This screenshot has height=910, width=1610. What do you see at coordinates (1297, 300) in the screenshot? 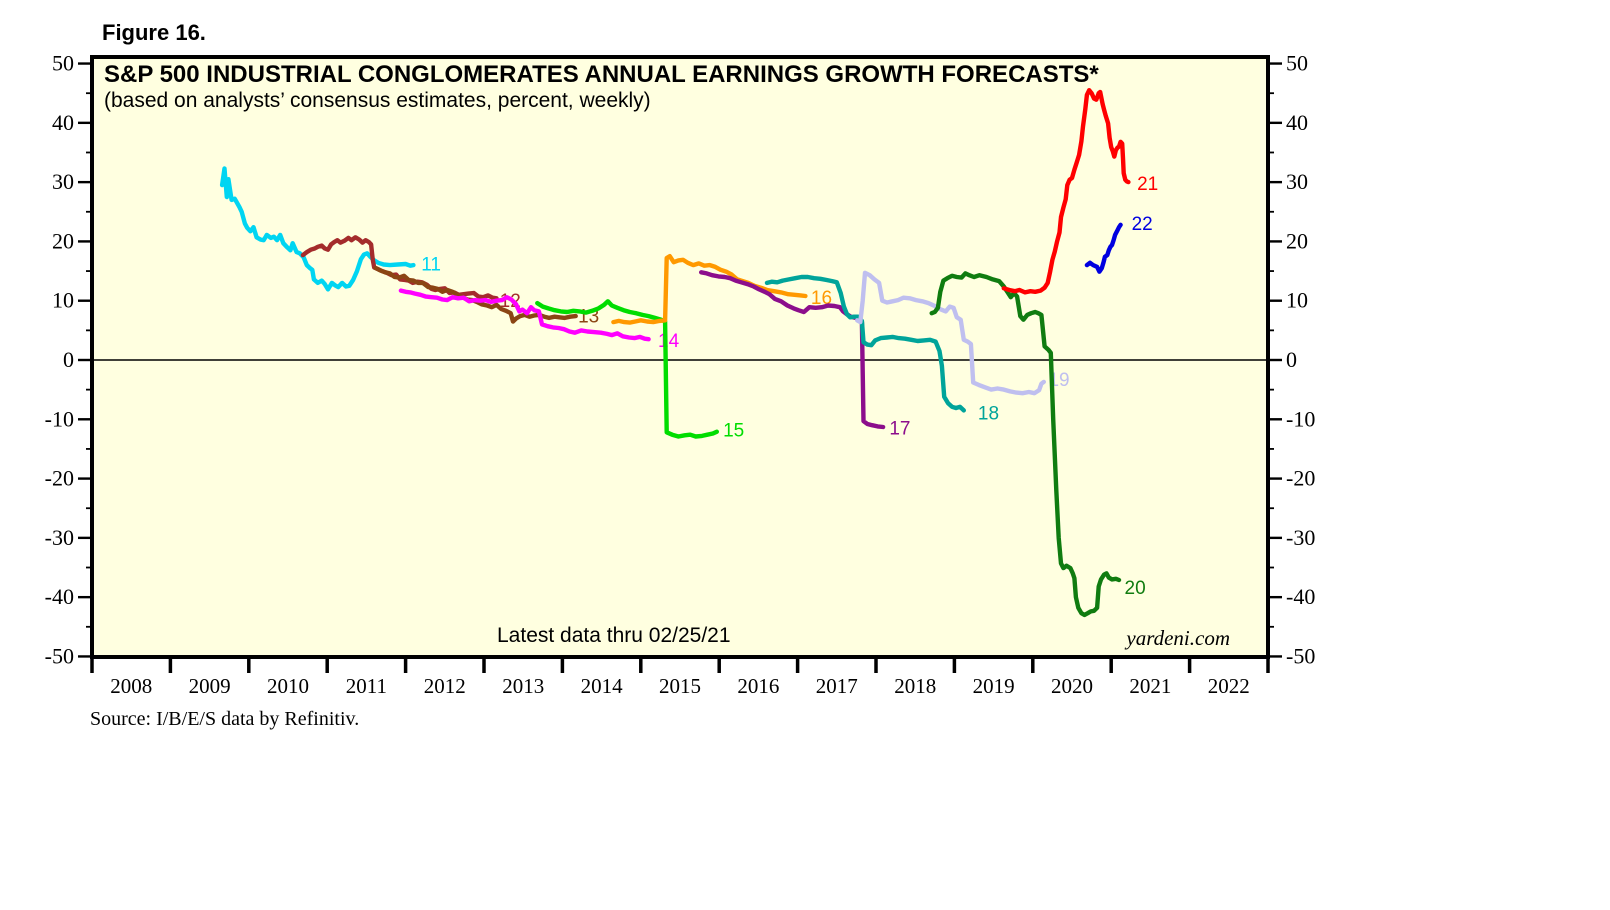
I see `y-axis-label-right: 10` at bounding box center [1297, 300].